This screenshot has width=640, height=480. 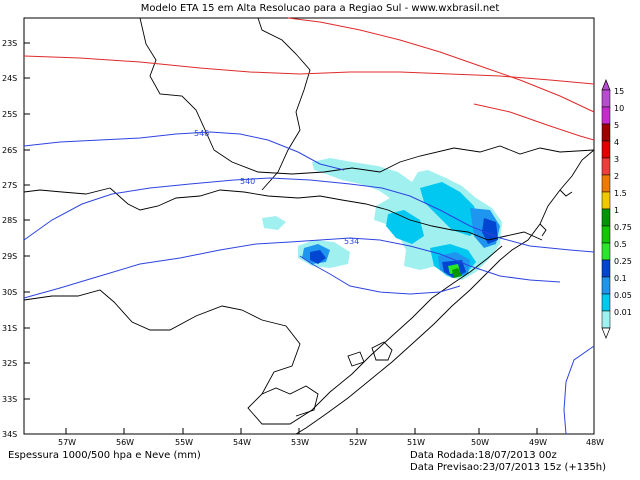 I want to click on lat-label: 30S, so click(x=9, y=292).